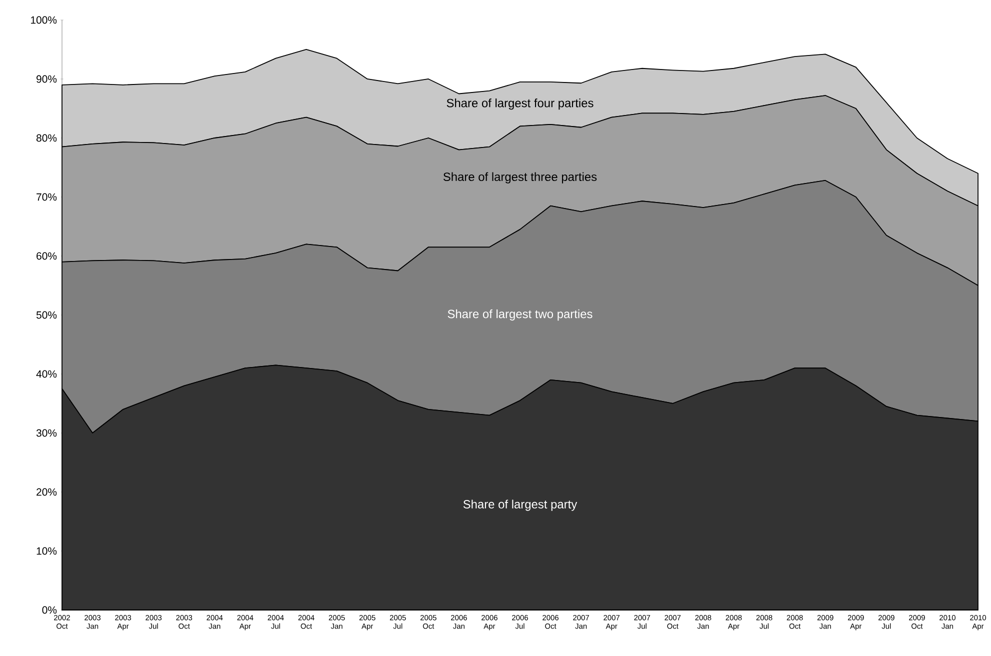  I want to click on series-label: Share of largest two parties, so click(520, 315).